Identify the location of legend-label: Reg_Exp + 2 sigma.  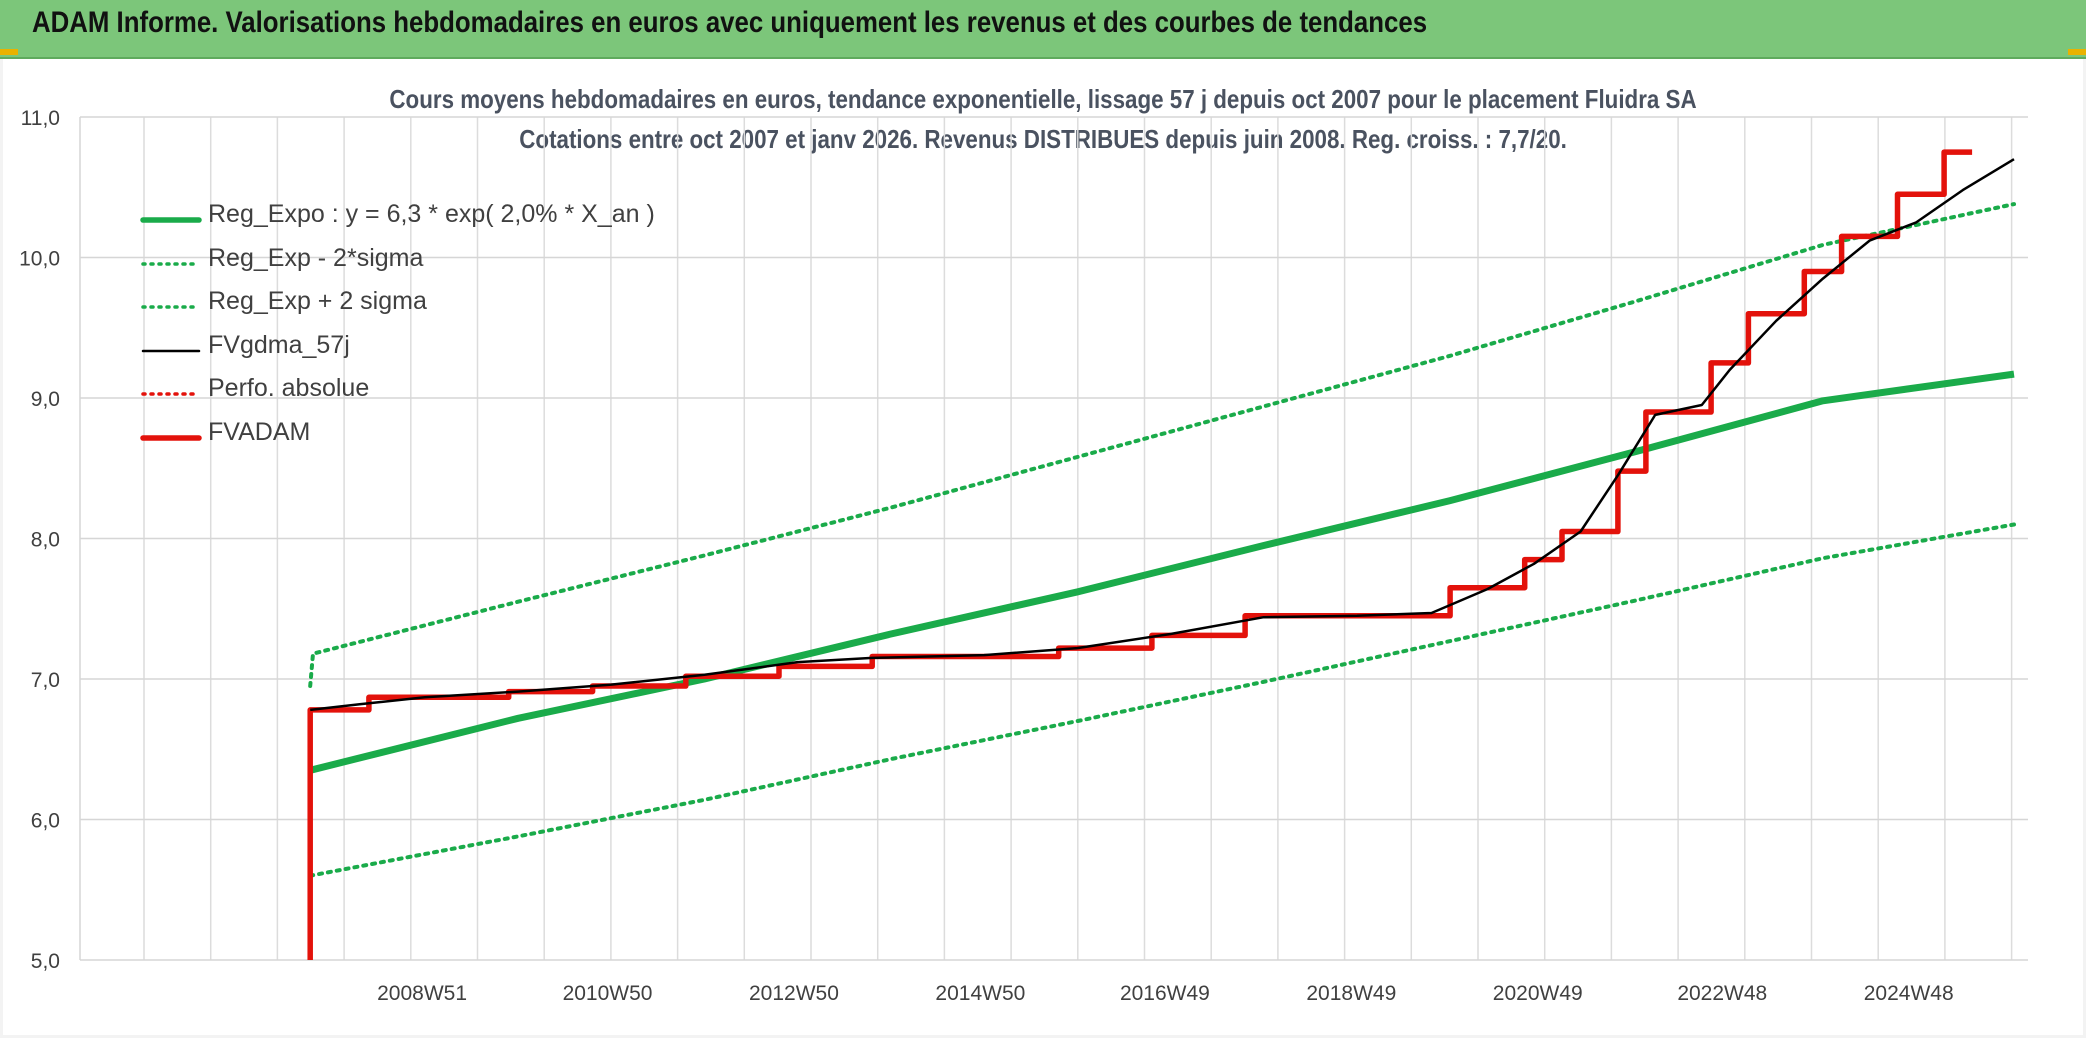
(317, 301).